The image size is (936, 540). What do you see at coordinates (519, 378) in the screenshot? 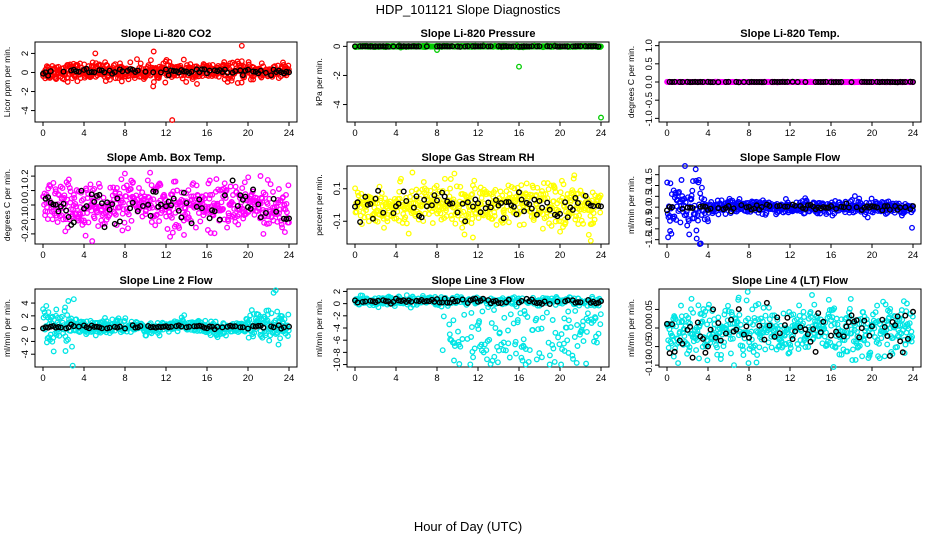
I see `x-tick-label: 16` at bounding box center [519, 378].